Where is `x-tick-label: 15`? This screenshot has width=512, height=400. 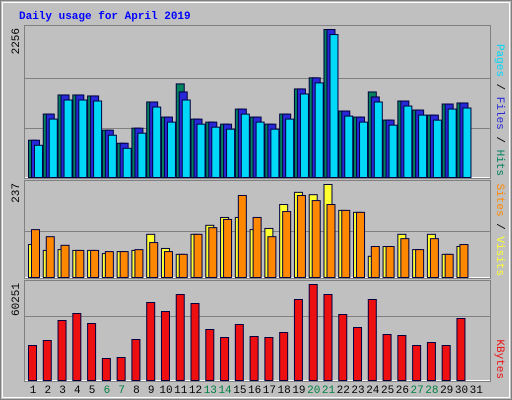
x-tick-label: 15 is located at coordinates (239, 391).